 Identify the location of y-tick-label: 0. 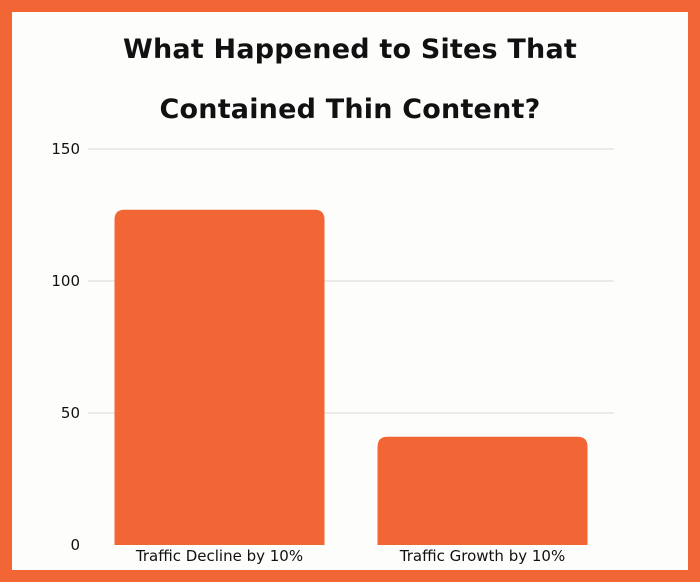
(75, 545).